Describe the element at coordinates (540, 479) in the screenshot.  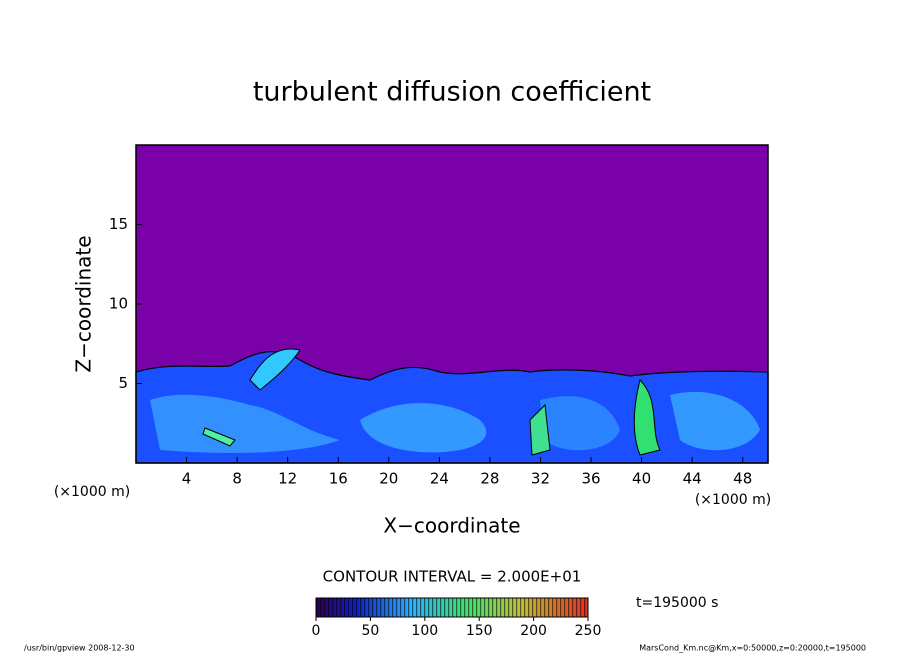
I see `x-tick-label: 32` at that location.